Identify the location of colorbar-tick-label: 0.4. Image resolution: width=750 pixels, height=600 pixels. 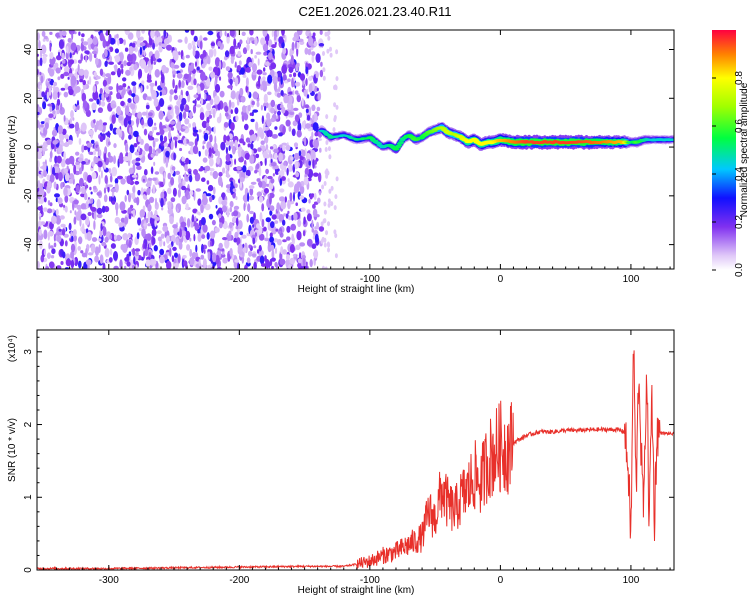
(739, 174).